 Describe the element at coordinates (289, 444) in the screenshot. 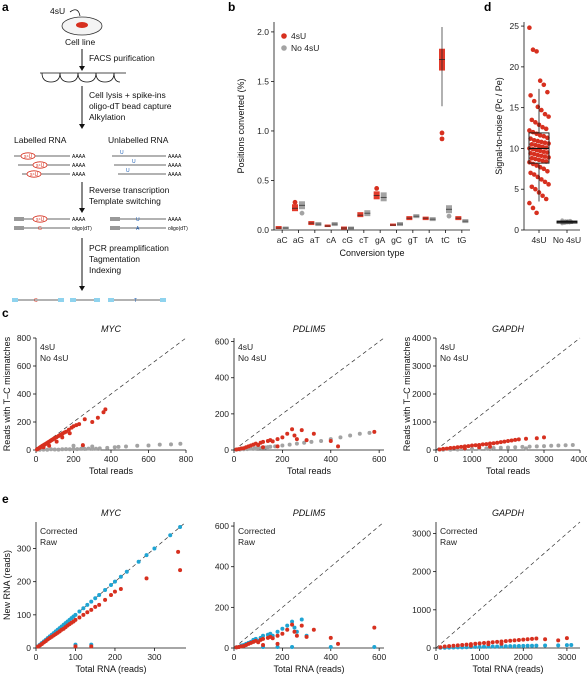

I see `c2-point-no-4su` at that location.